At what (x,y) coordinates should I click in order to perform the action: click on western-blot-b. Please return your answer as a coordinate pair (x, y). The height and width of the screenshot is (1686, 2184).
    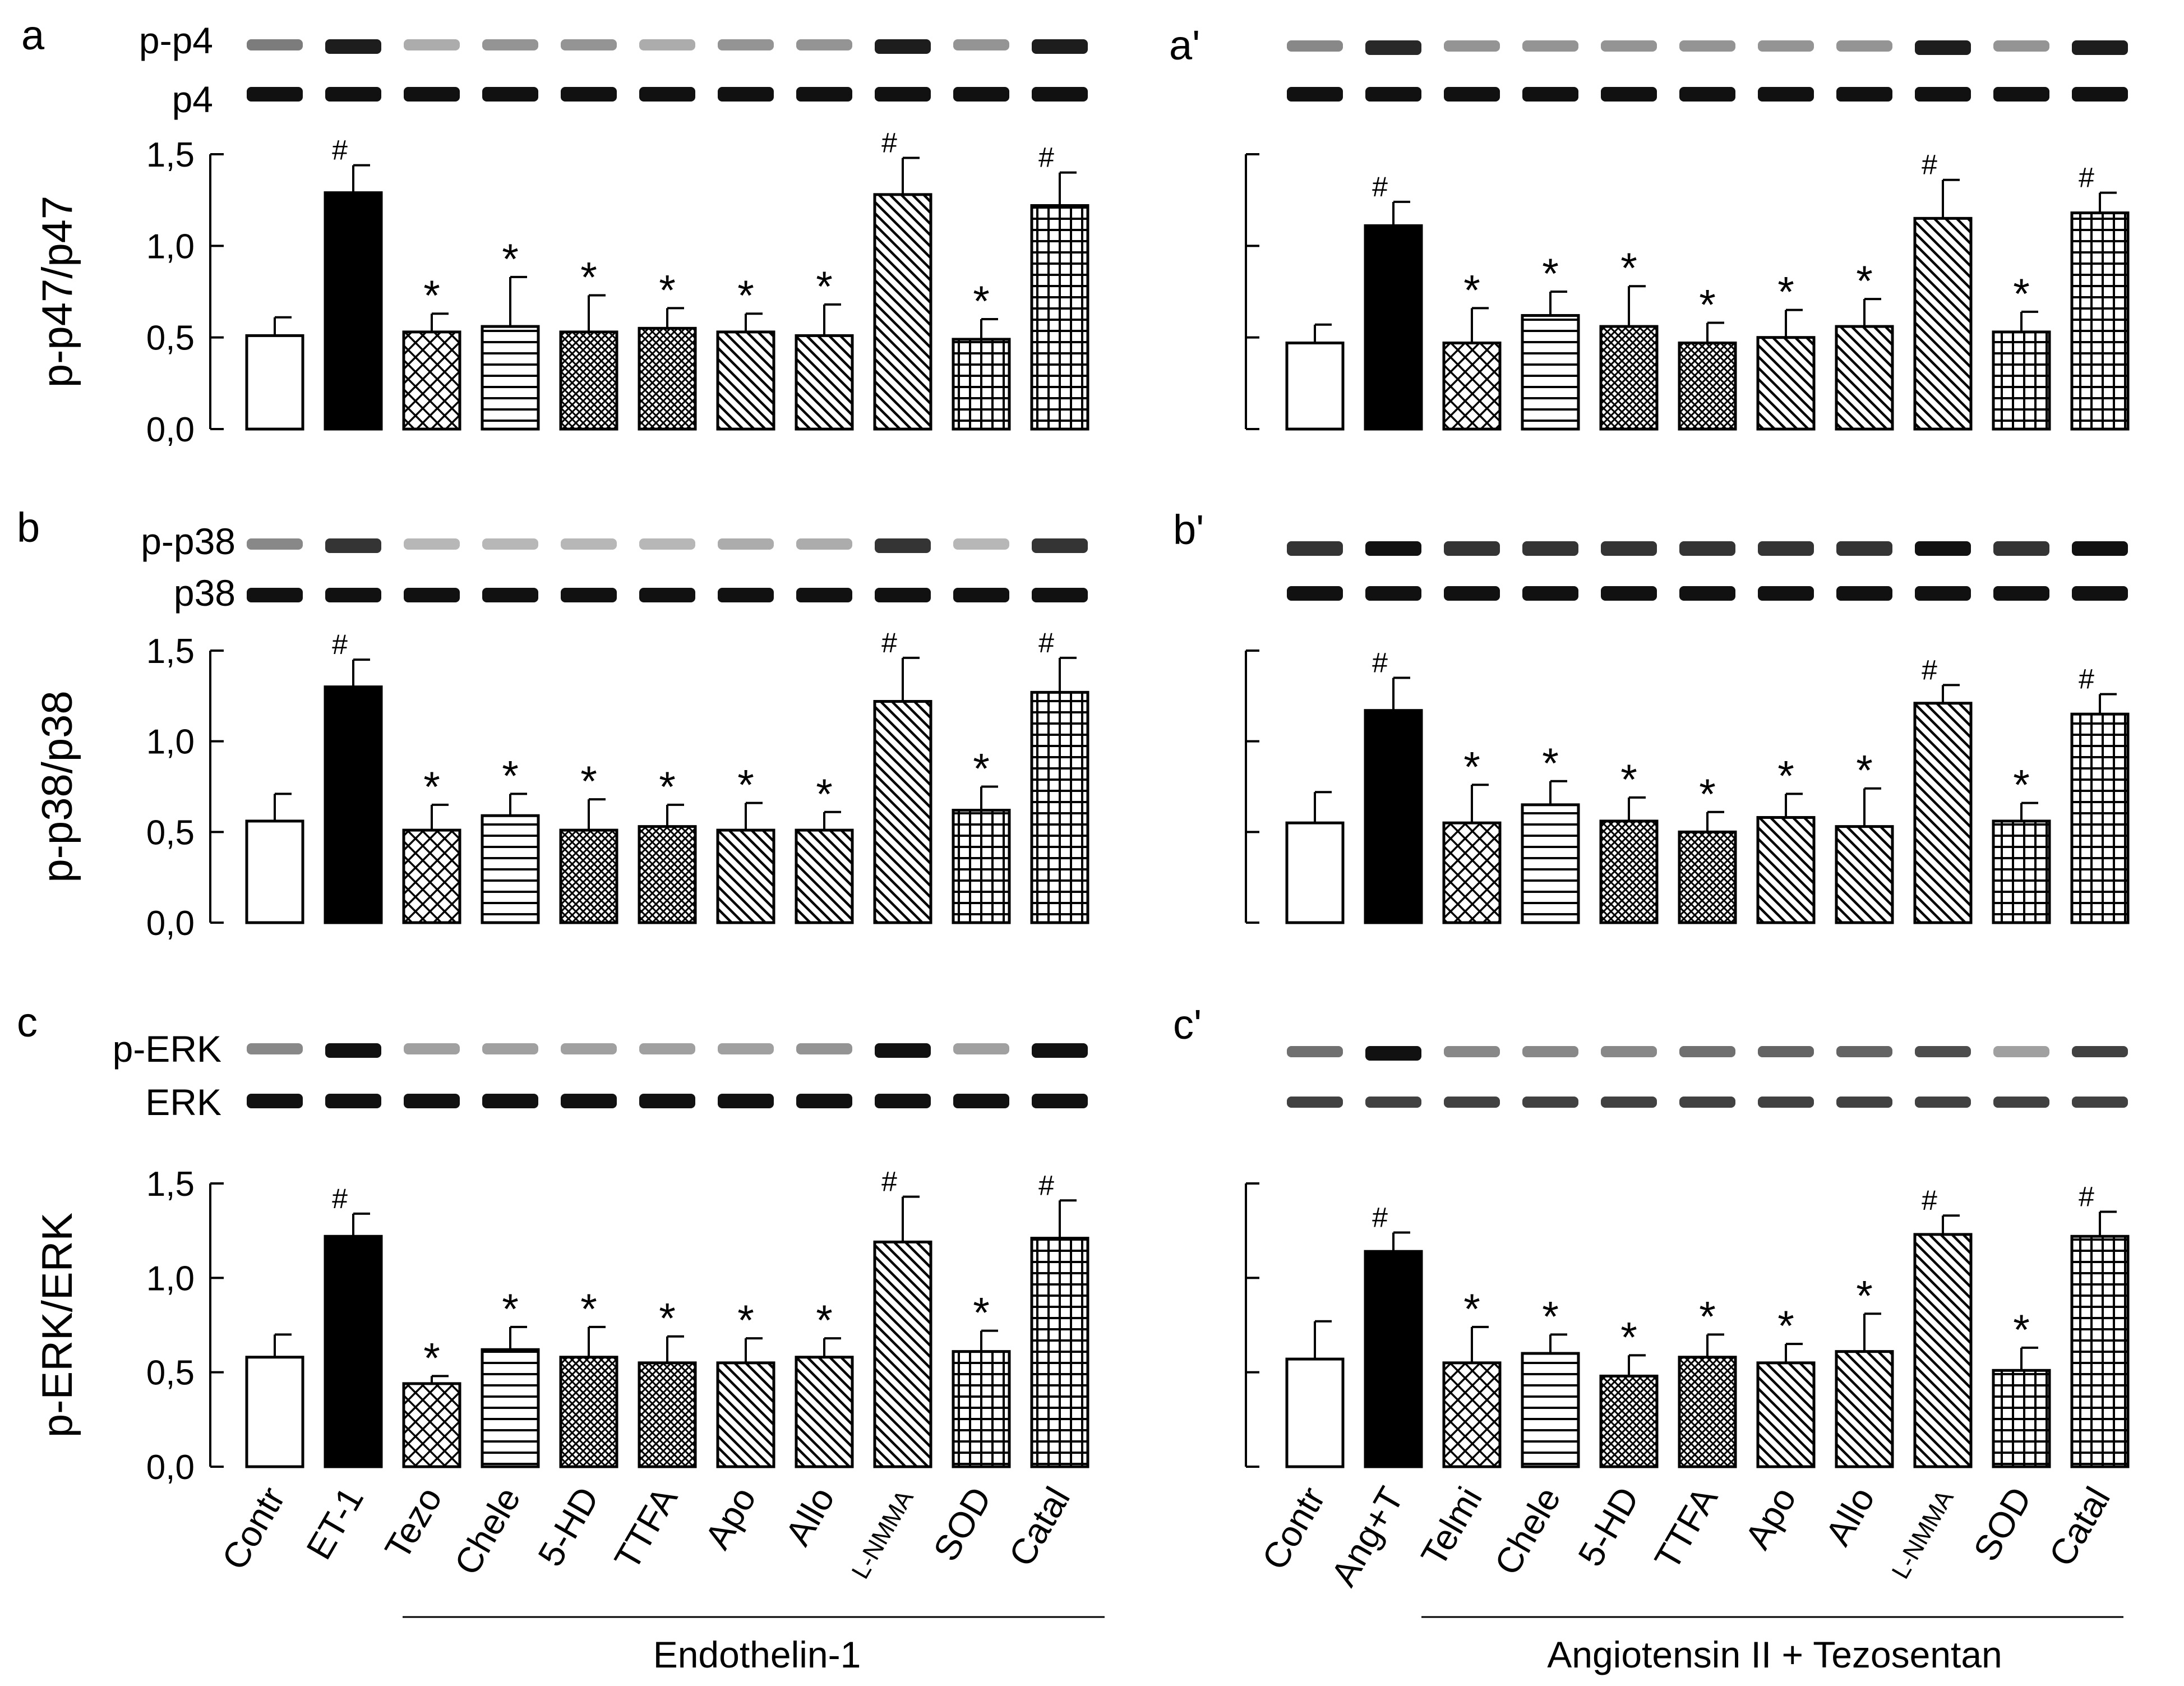
    Looking at the image, I should click on (667, 570).